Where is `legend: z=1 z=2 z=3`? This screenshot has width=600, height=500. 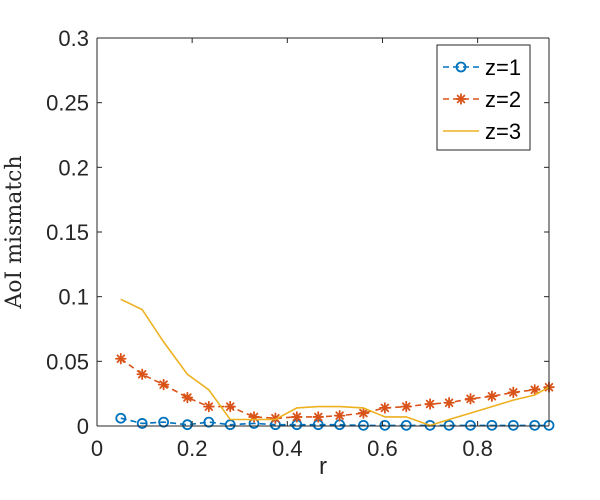
legend: z=1 z=2 z=3 is located at coordinates (483, 97).